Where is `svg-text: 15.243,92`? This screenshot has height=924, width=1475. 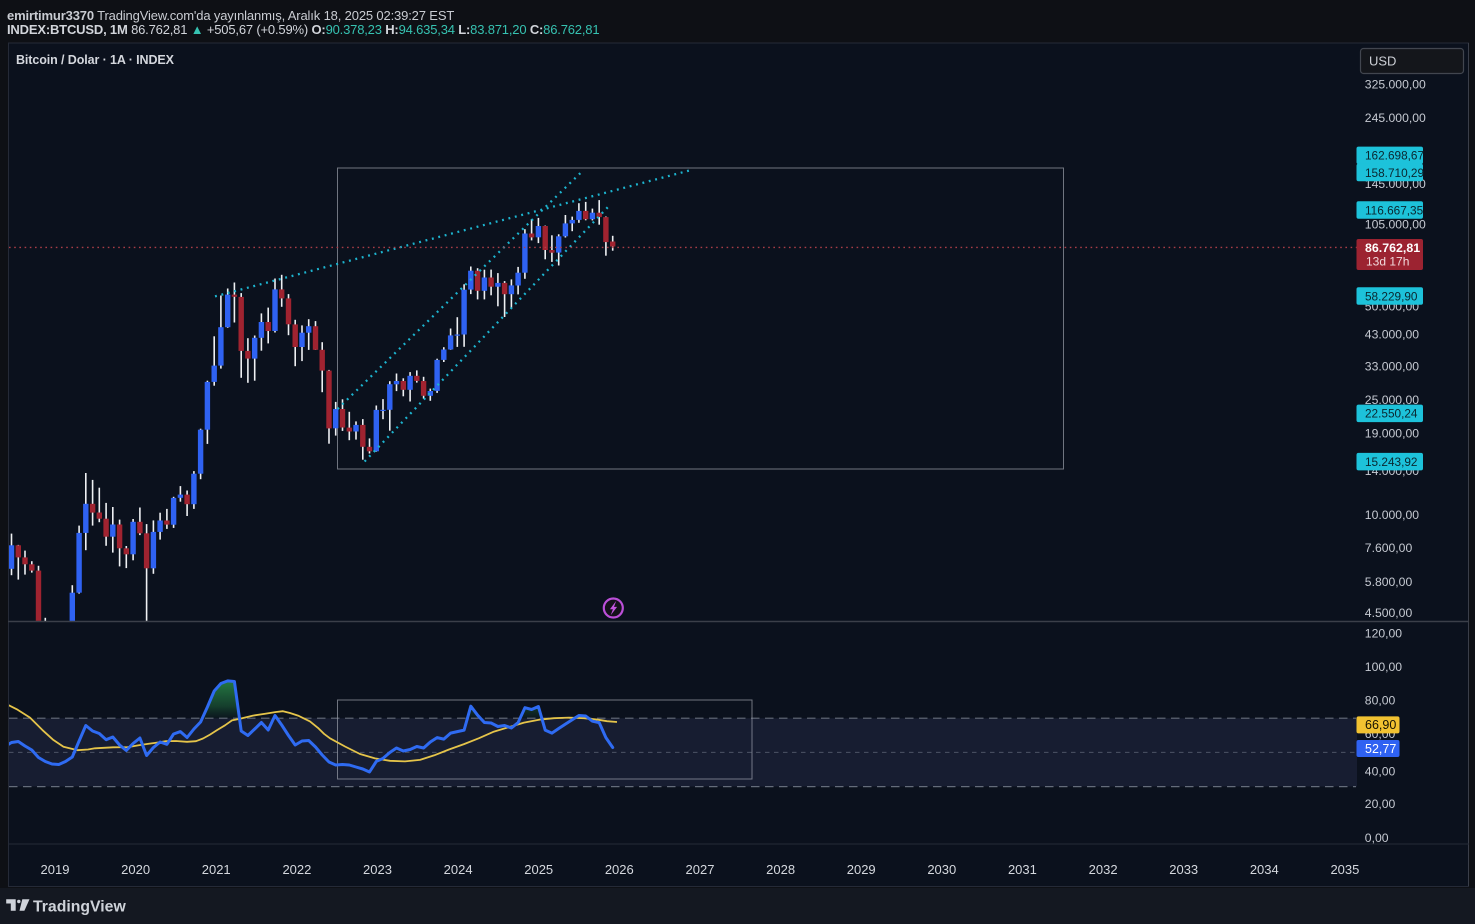 svg-text: 15.243,92 is located at coordinates (1391, 462).